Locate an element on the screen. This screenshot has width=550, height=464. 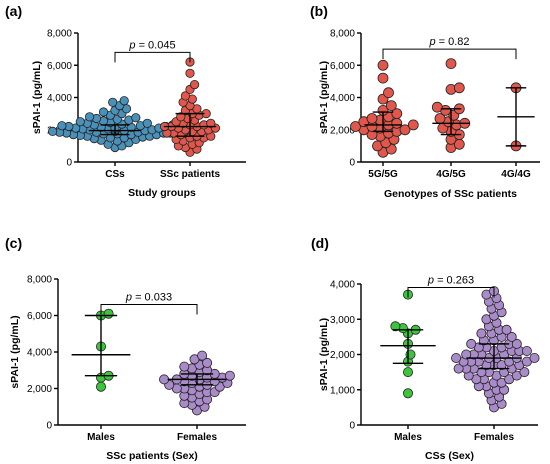
panel-label: (d) is located at coordinates (320, 243).